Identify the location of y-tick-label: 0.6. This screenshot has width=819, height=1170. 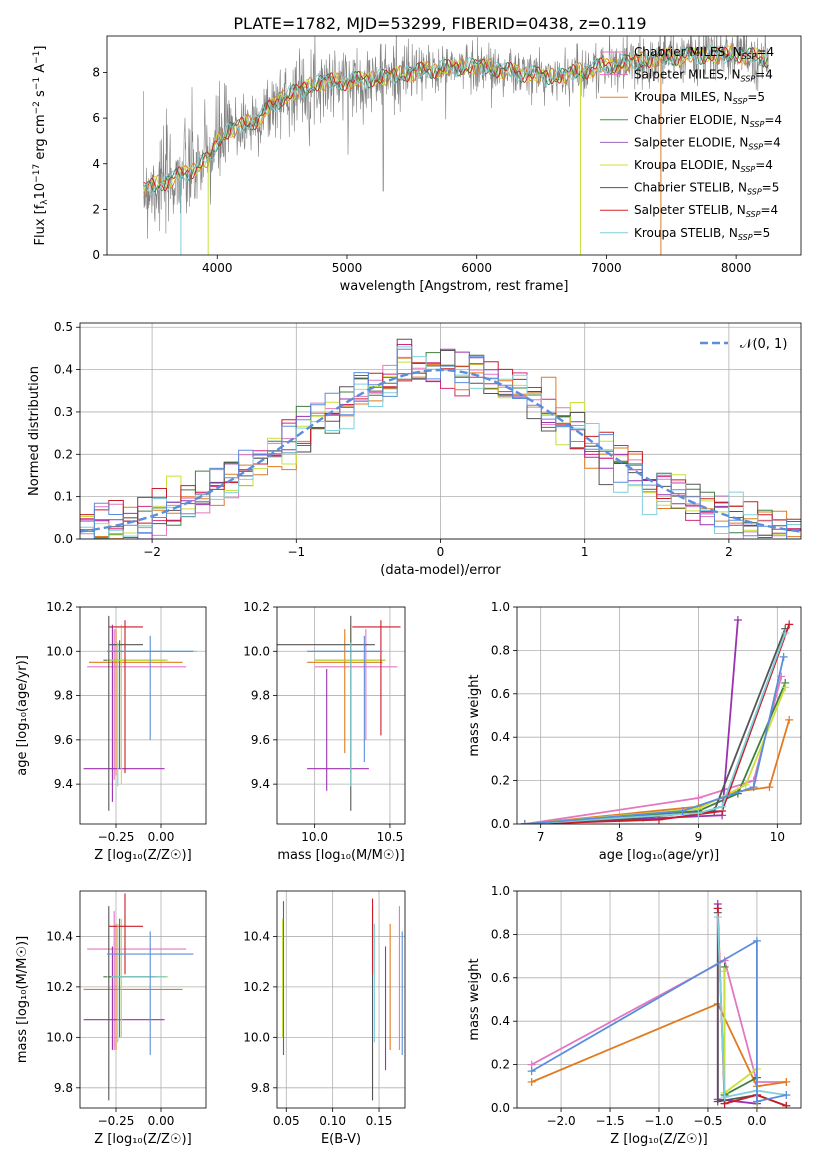
(500, 978).